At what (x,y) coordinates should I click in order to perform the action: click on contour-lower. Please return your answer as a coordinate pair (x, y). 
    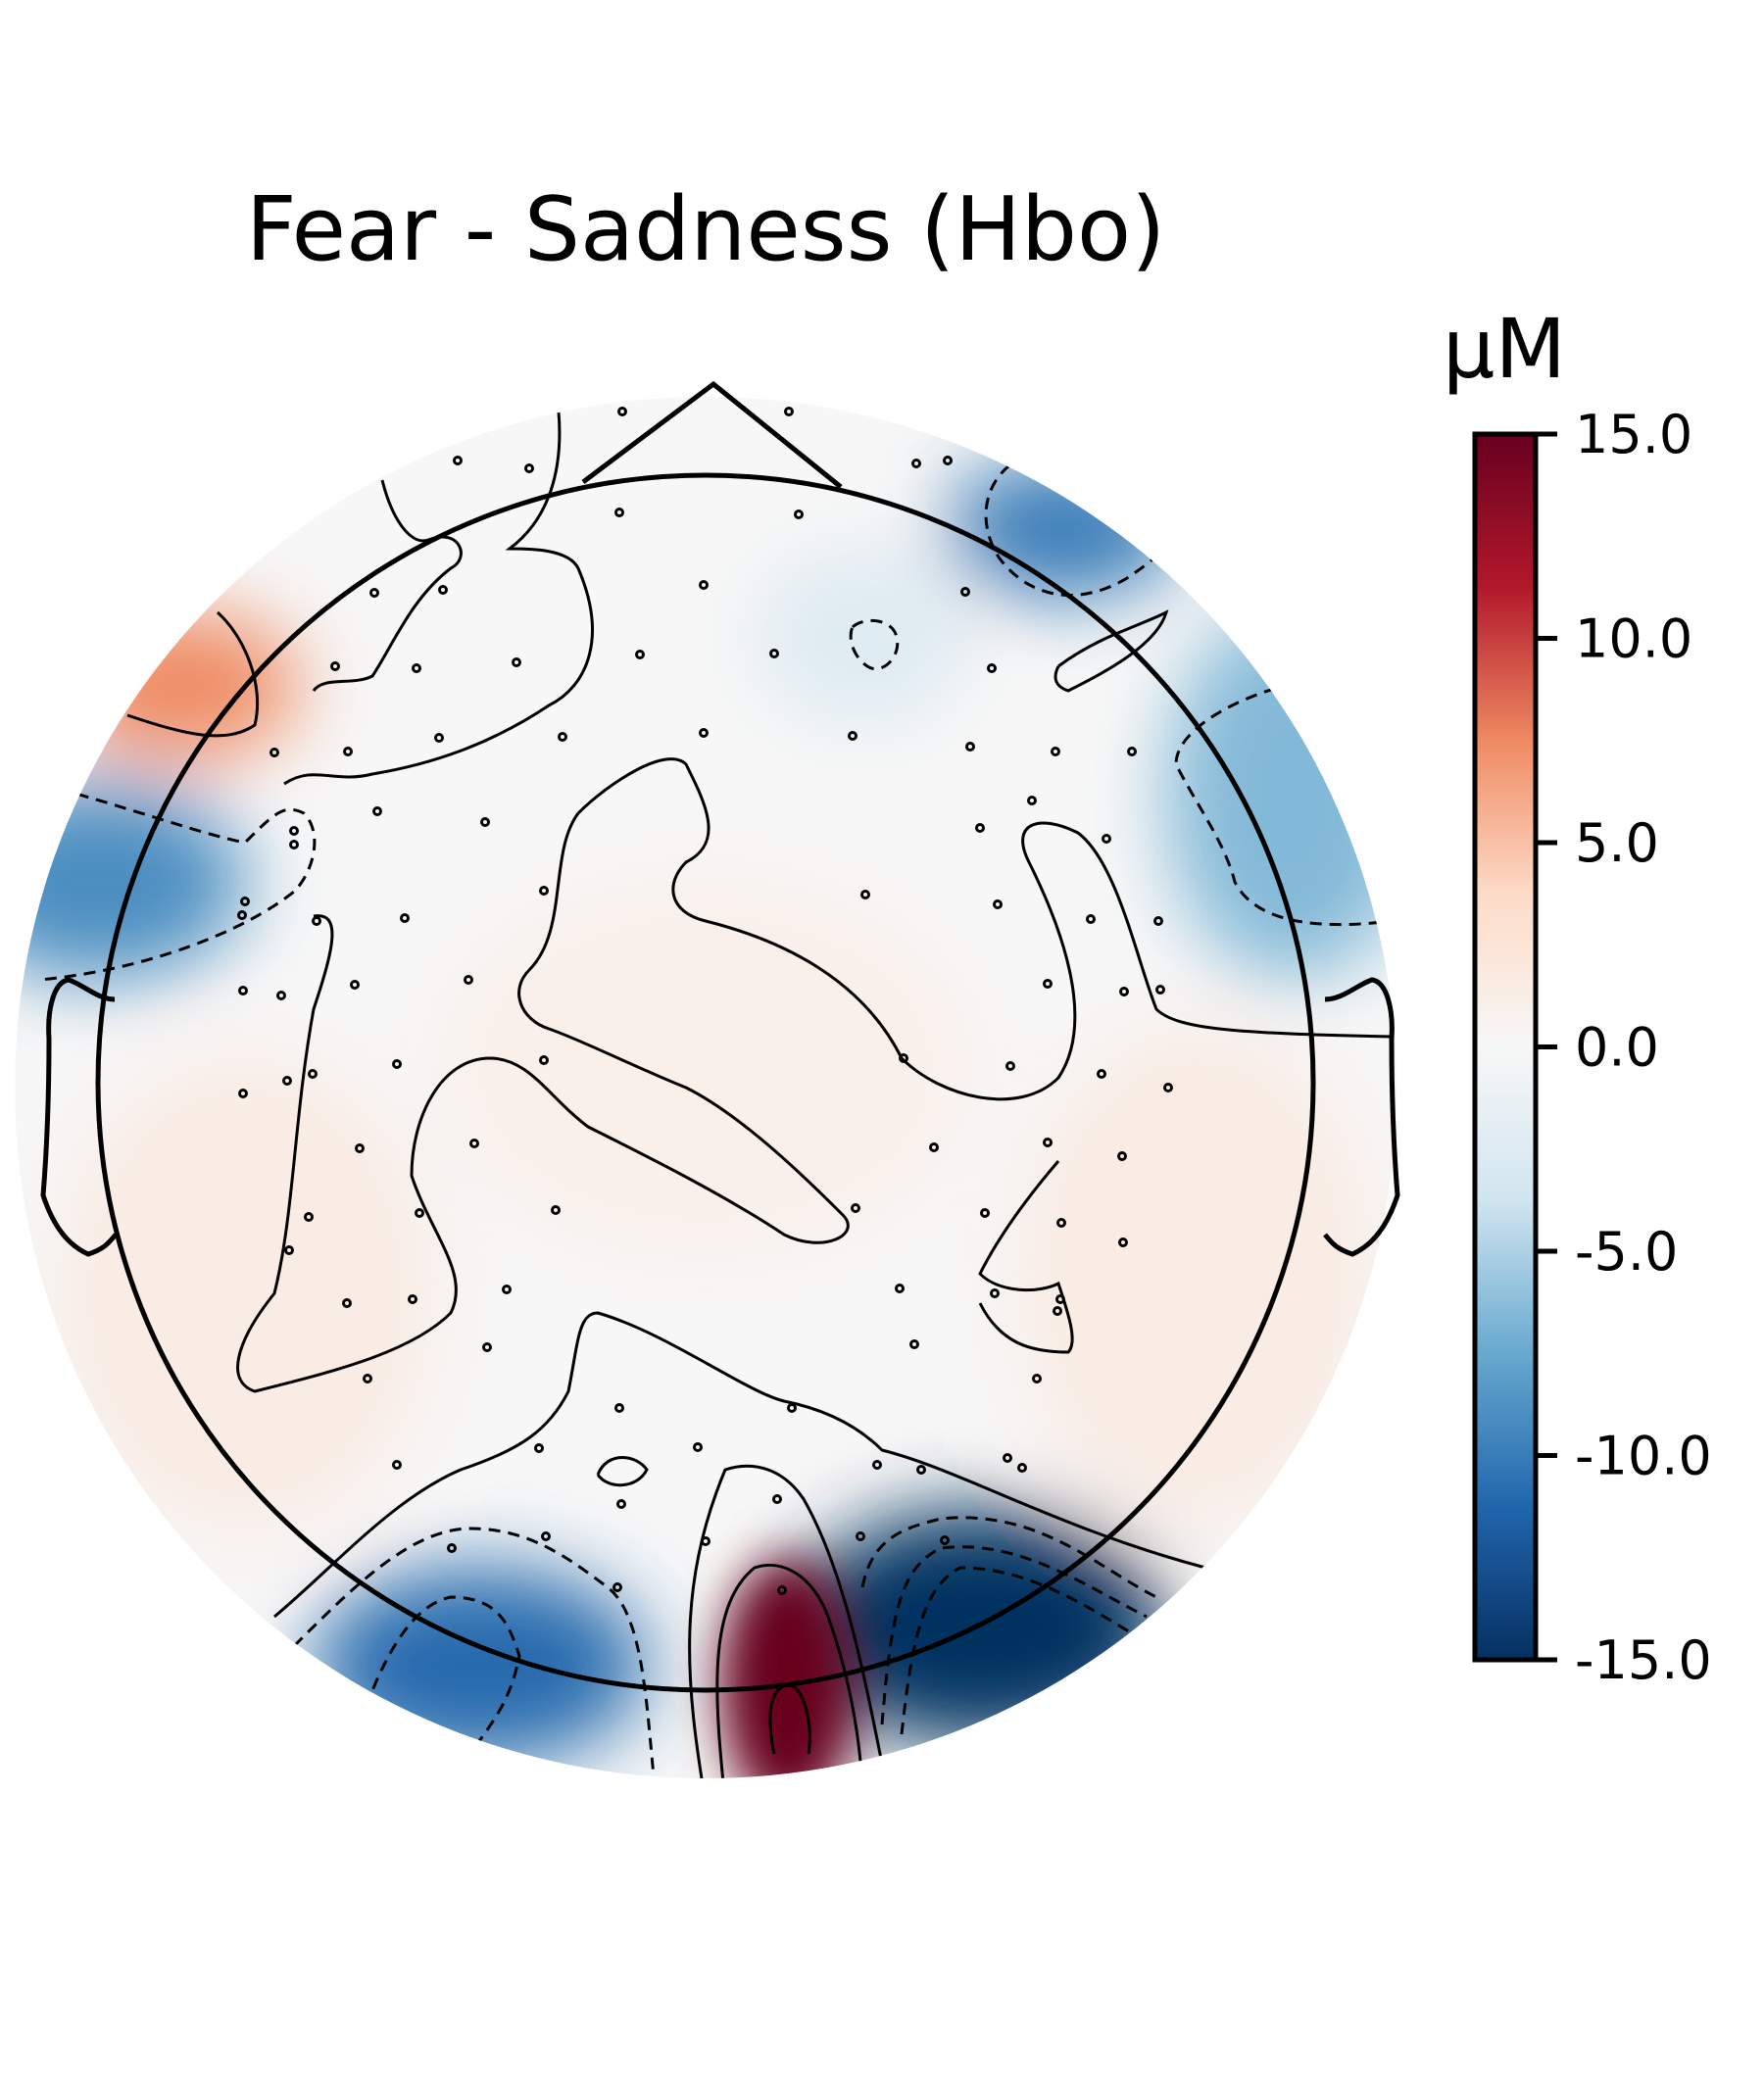
    Looking at the image, I should click on (739, 1465).